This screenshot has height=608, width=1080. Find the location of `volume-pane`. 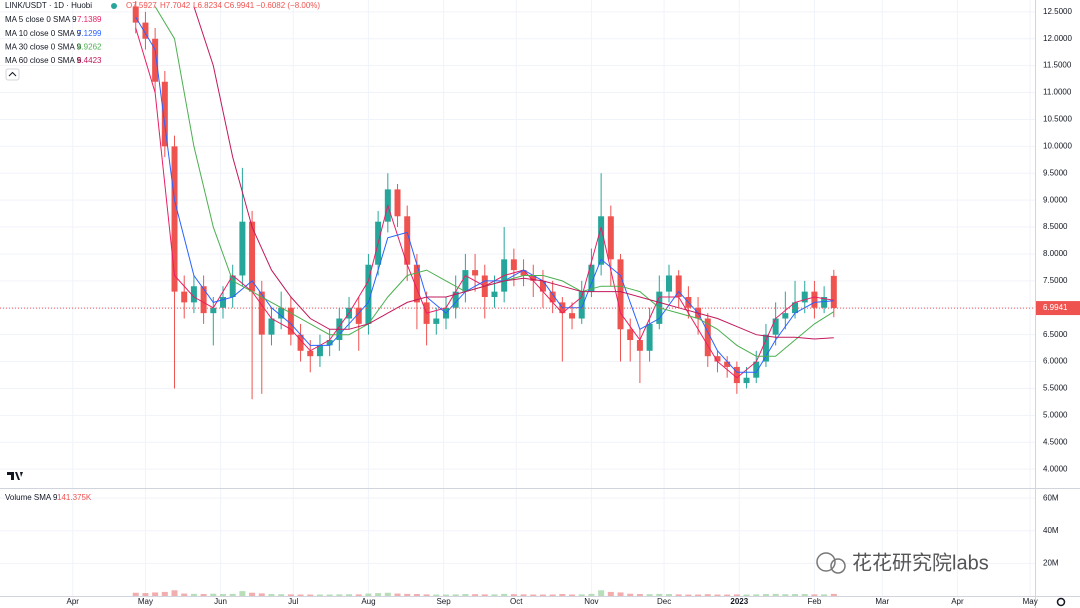

volume-pane is located at coordinates (484, 593).